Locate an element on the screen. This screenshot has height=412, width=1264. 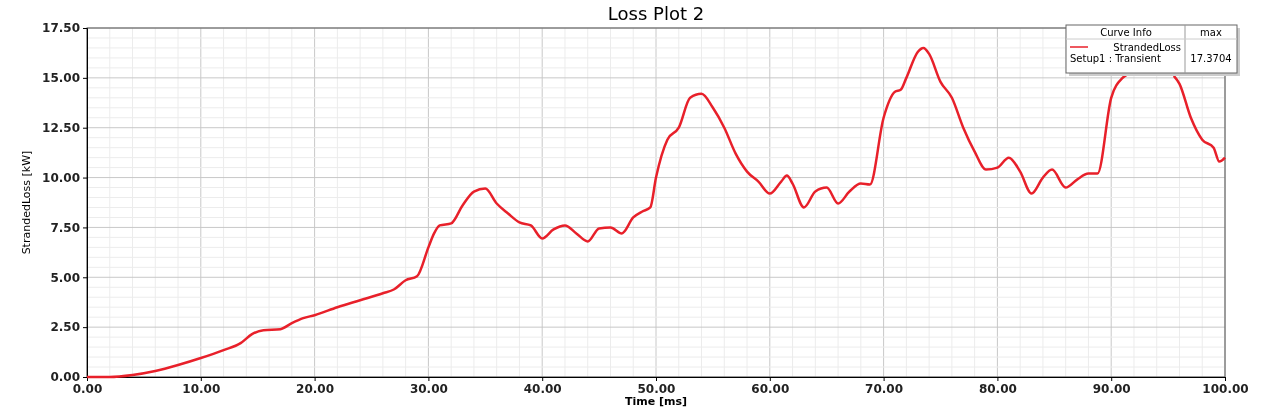
text: StrandedLoss is located at coordinates (1147, 47).